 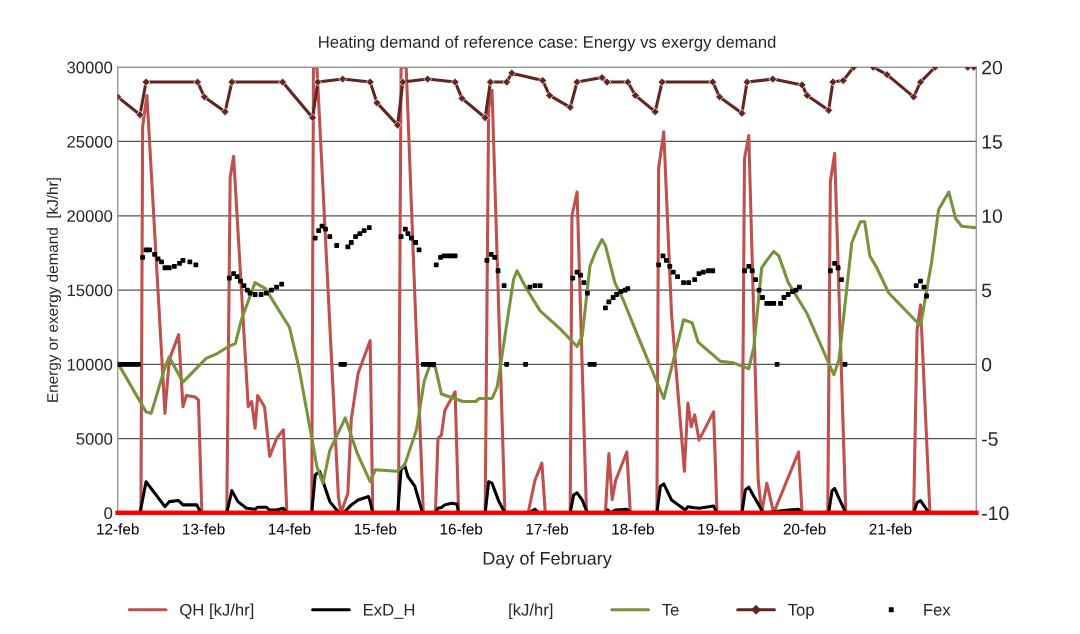 What do you see at coordinates (90, 364) in the screenshot?
I see `y-tick-label: 10000` at bounding box center [90, 364].